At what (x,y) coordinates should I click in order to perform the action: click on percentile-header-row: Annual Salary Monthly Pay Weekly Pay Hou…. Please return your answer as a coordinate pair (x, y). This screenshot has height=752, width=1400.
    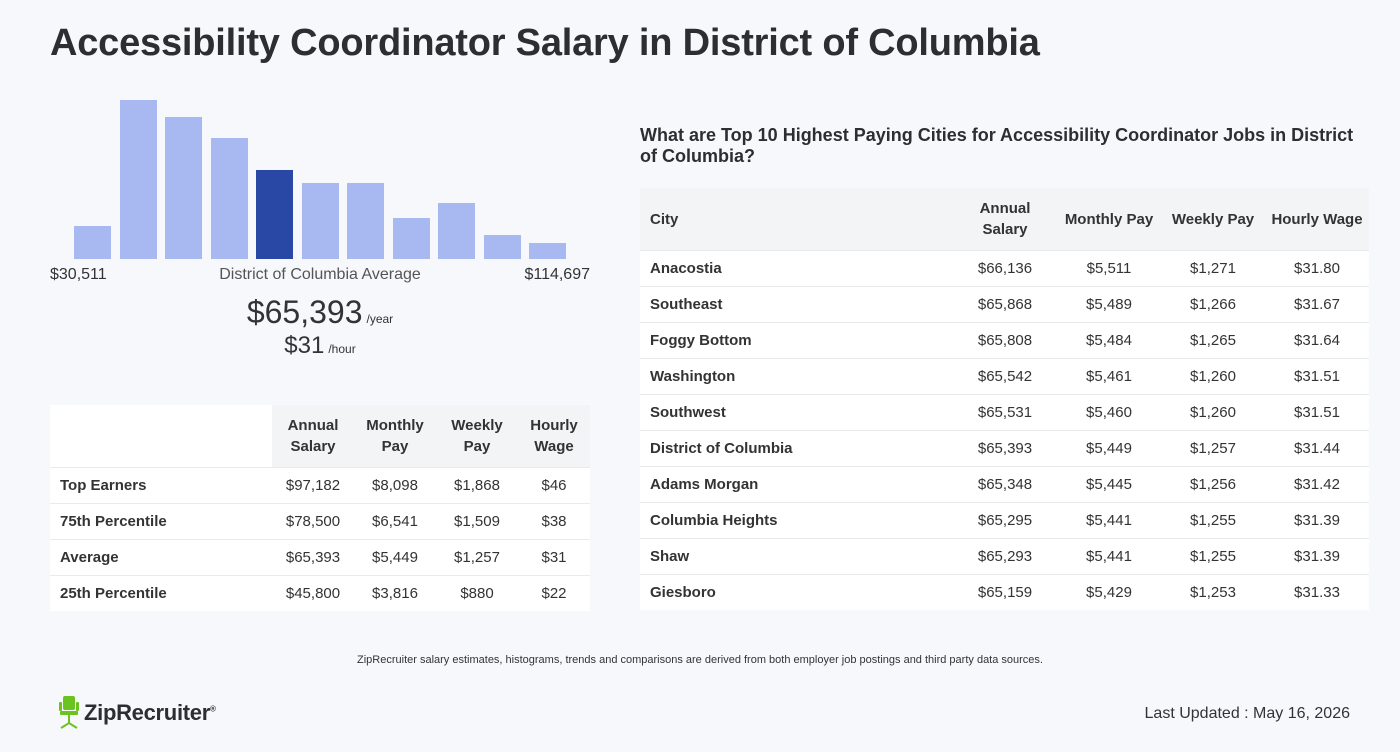
    Looking at the image, I should click on (320, 436).